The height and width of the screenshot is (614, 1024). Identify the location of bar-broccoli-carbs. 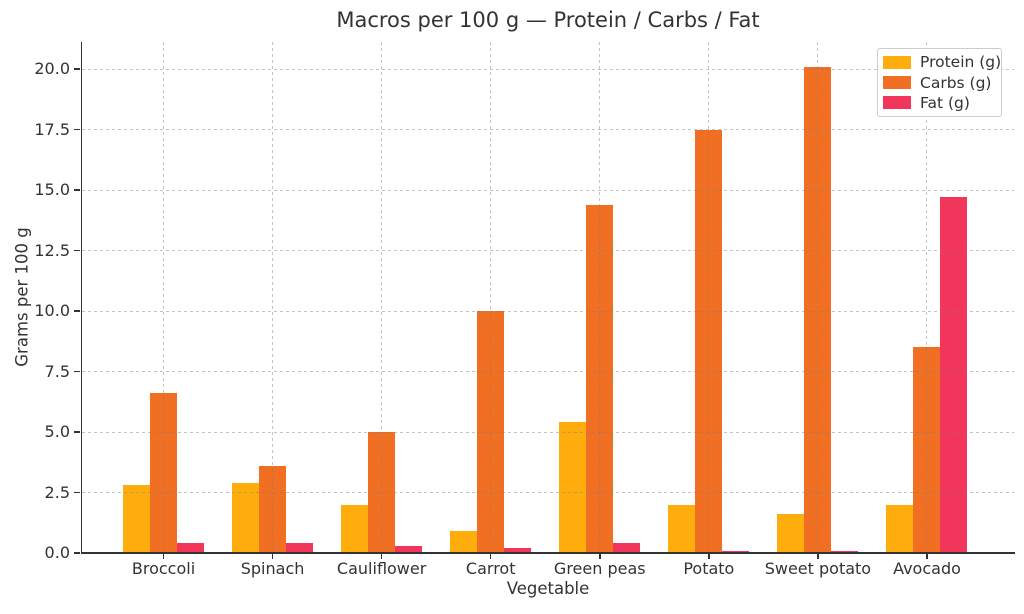
(163, 473).